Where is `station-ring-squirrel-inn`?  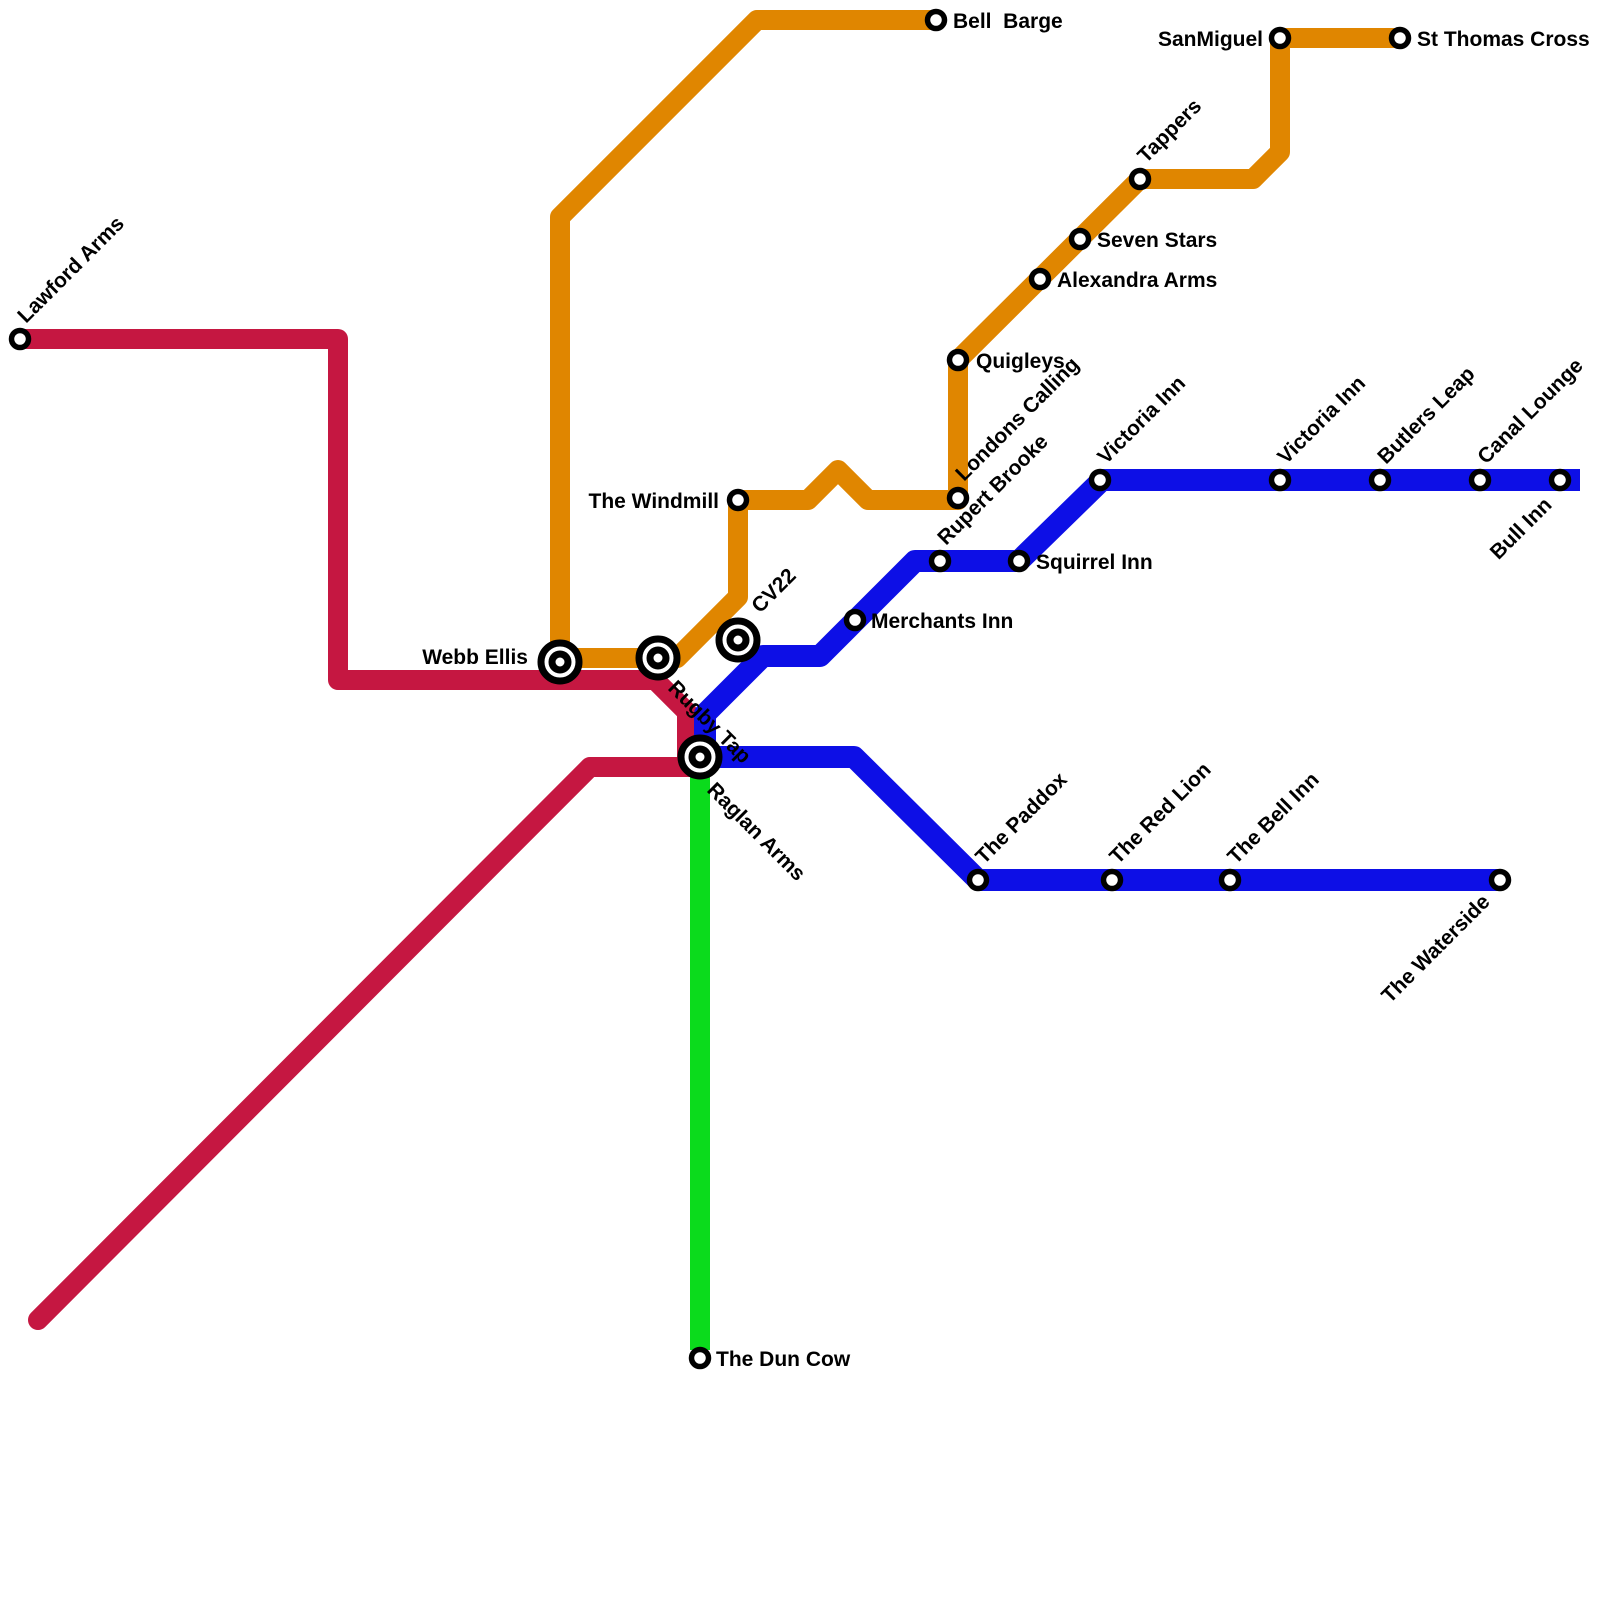 station-ring-squirrel-inn is located at coordinates (1019, 561).